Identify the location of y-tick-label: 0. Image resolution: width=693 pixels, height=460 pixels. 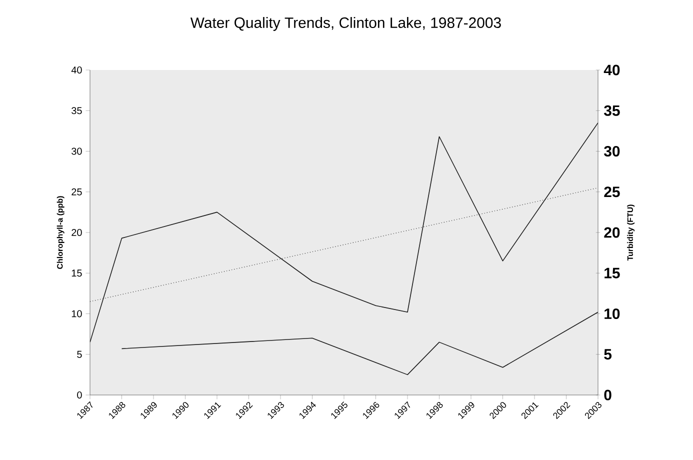
(79, 395).